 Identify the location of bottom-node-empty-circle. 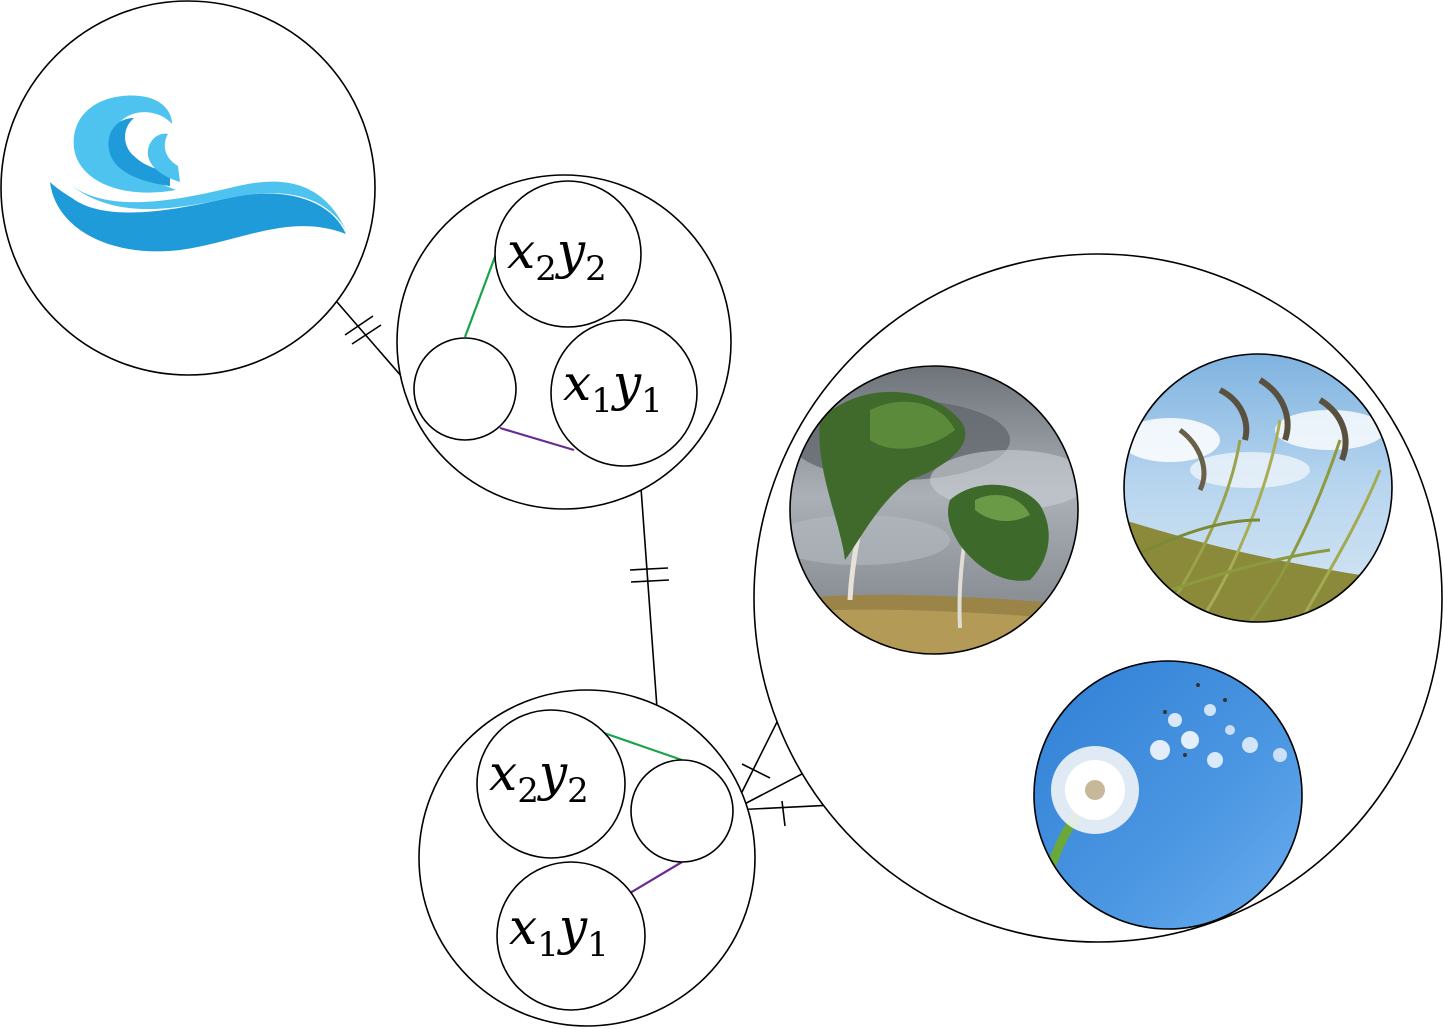
(682, 811).